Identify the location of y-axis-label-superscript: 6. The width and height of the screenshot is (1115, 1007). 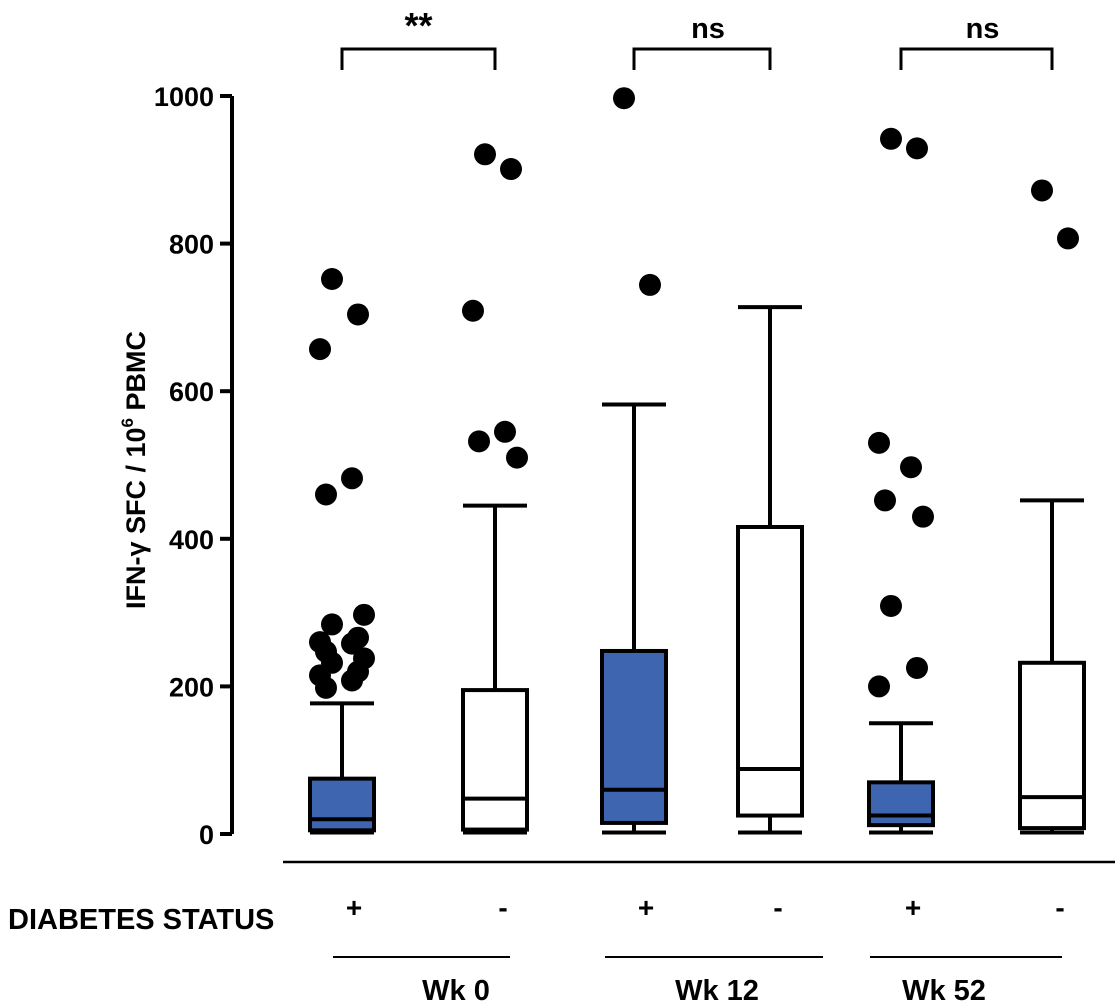
(127, 422).